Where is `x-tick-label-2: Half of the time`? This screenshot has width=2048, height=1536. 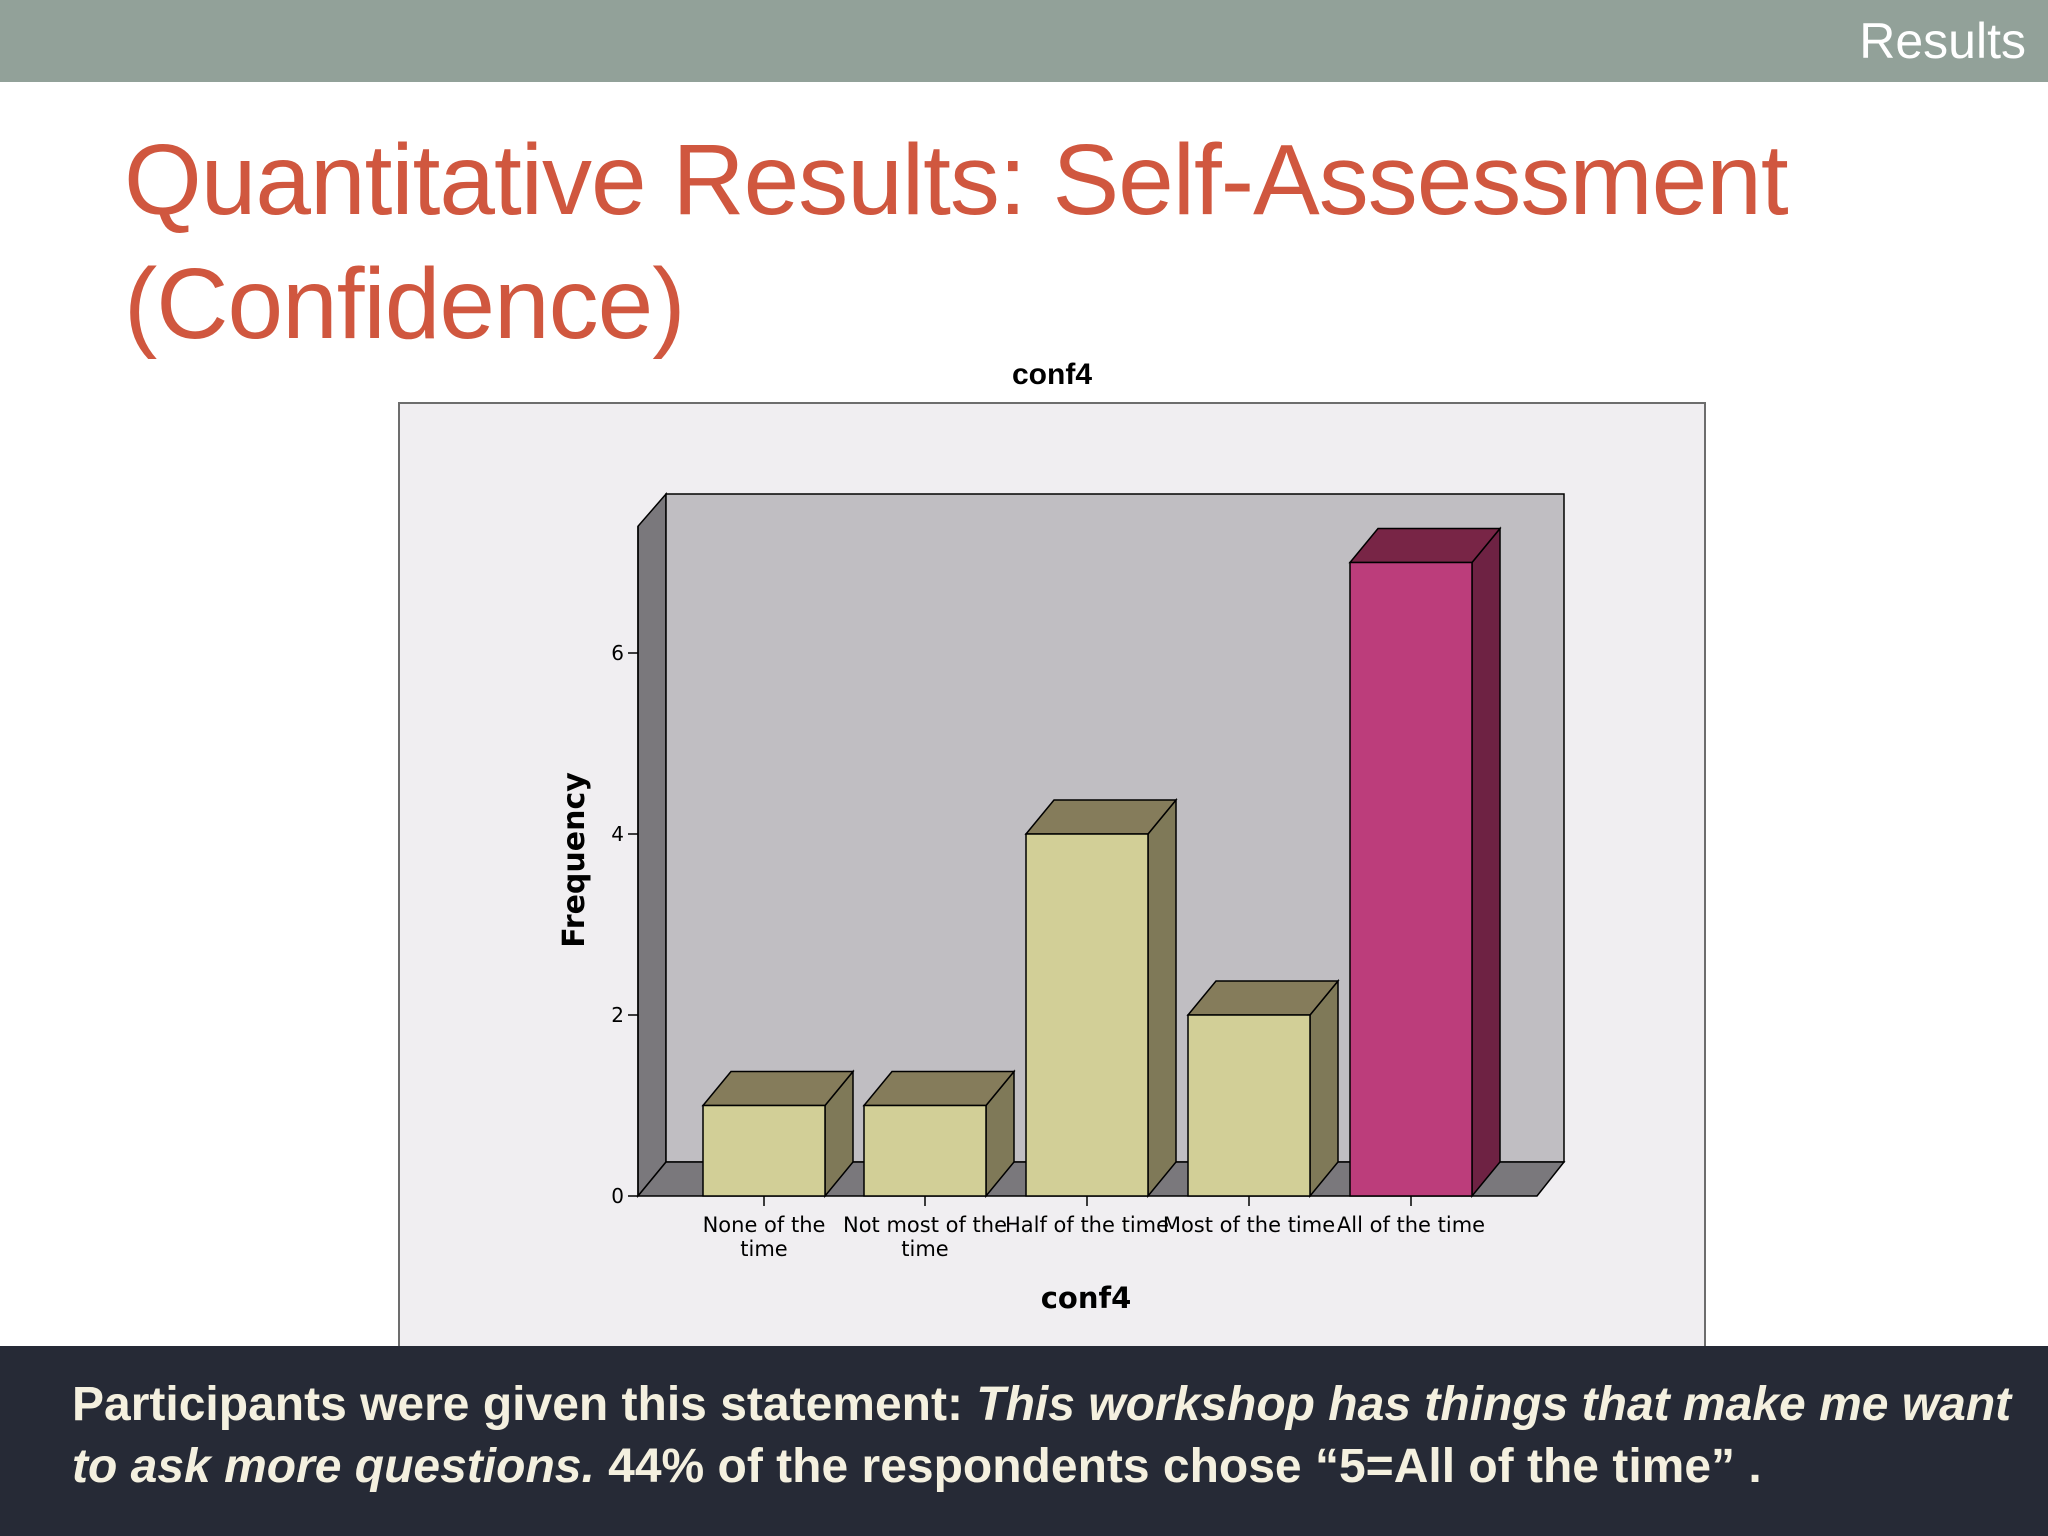
x-tick-label-2: Half of the time is located at coordinates (1087, 1225).